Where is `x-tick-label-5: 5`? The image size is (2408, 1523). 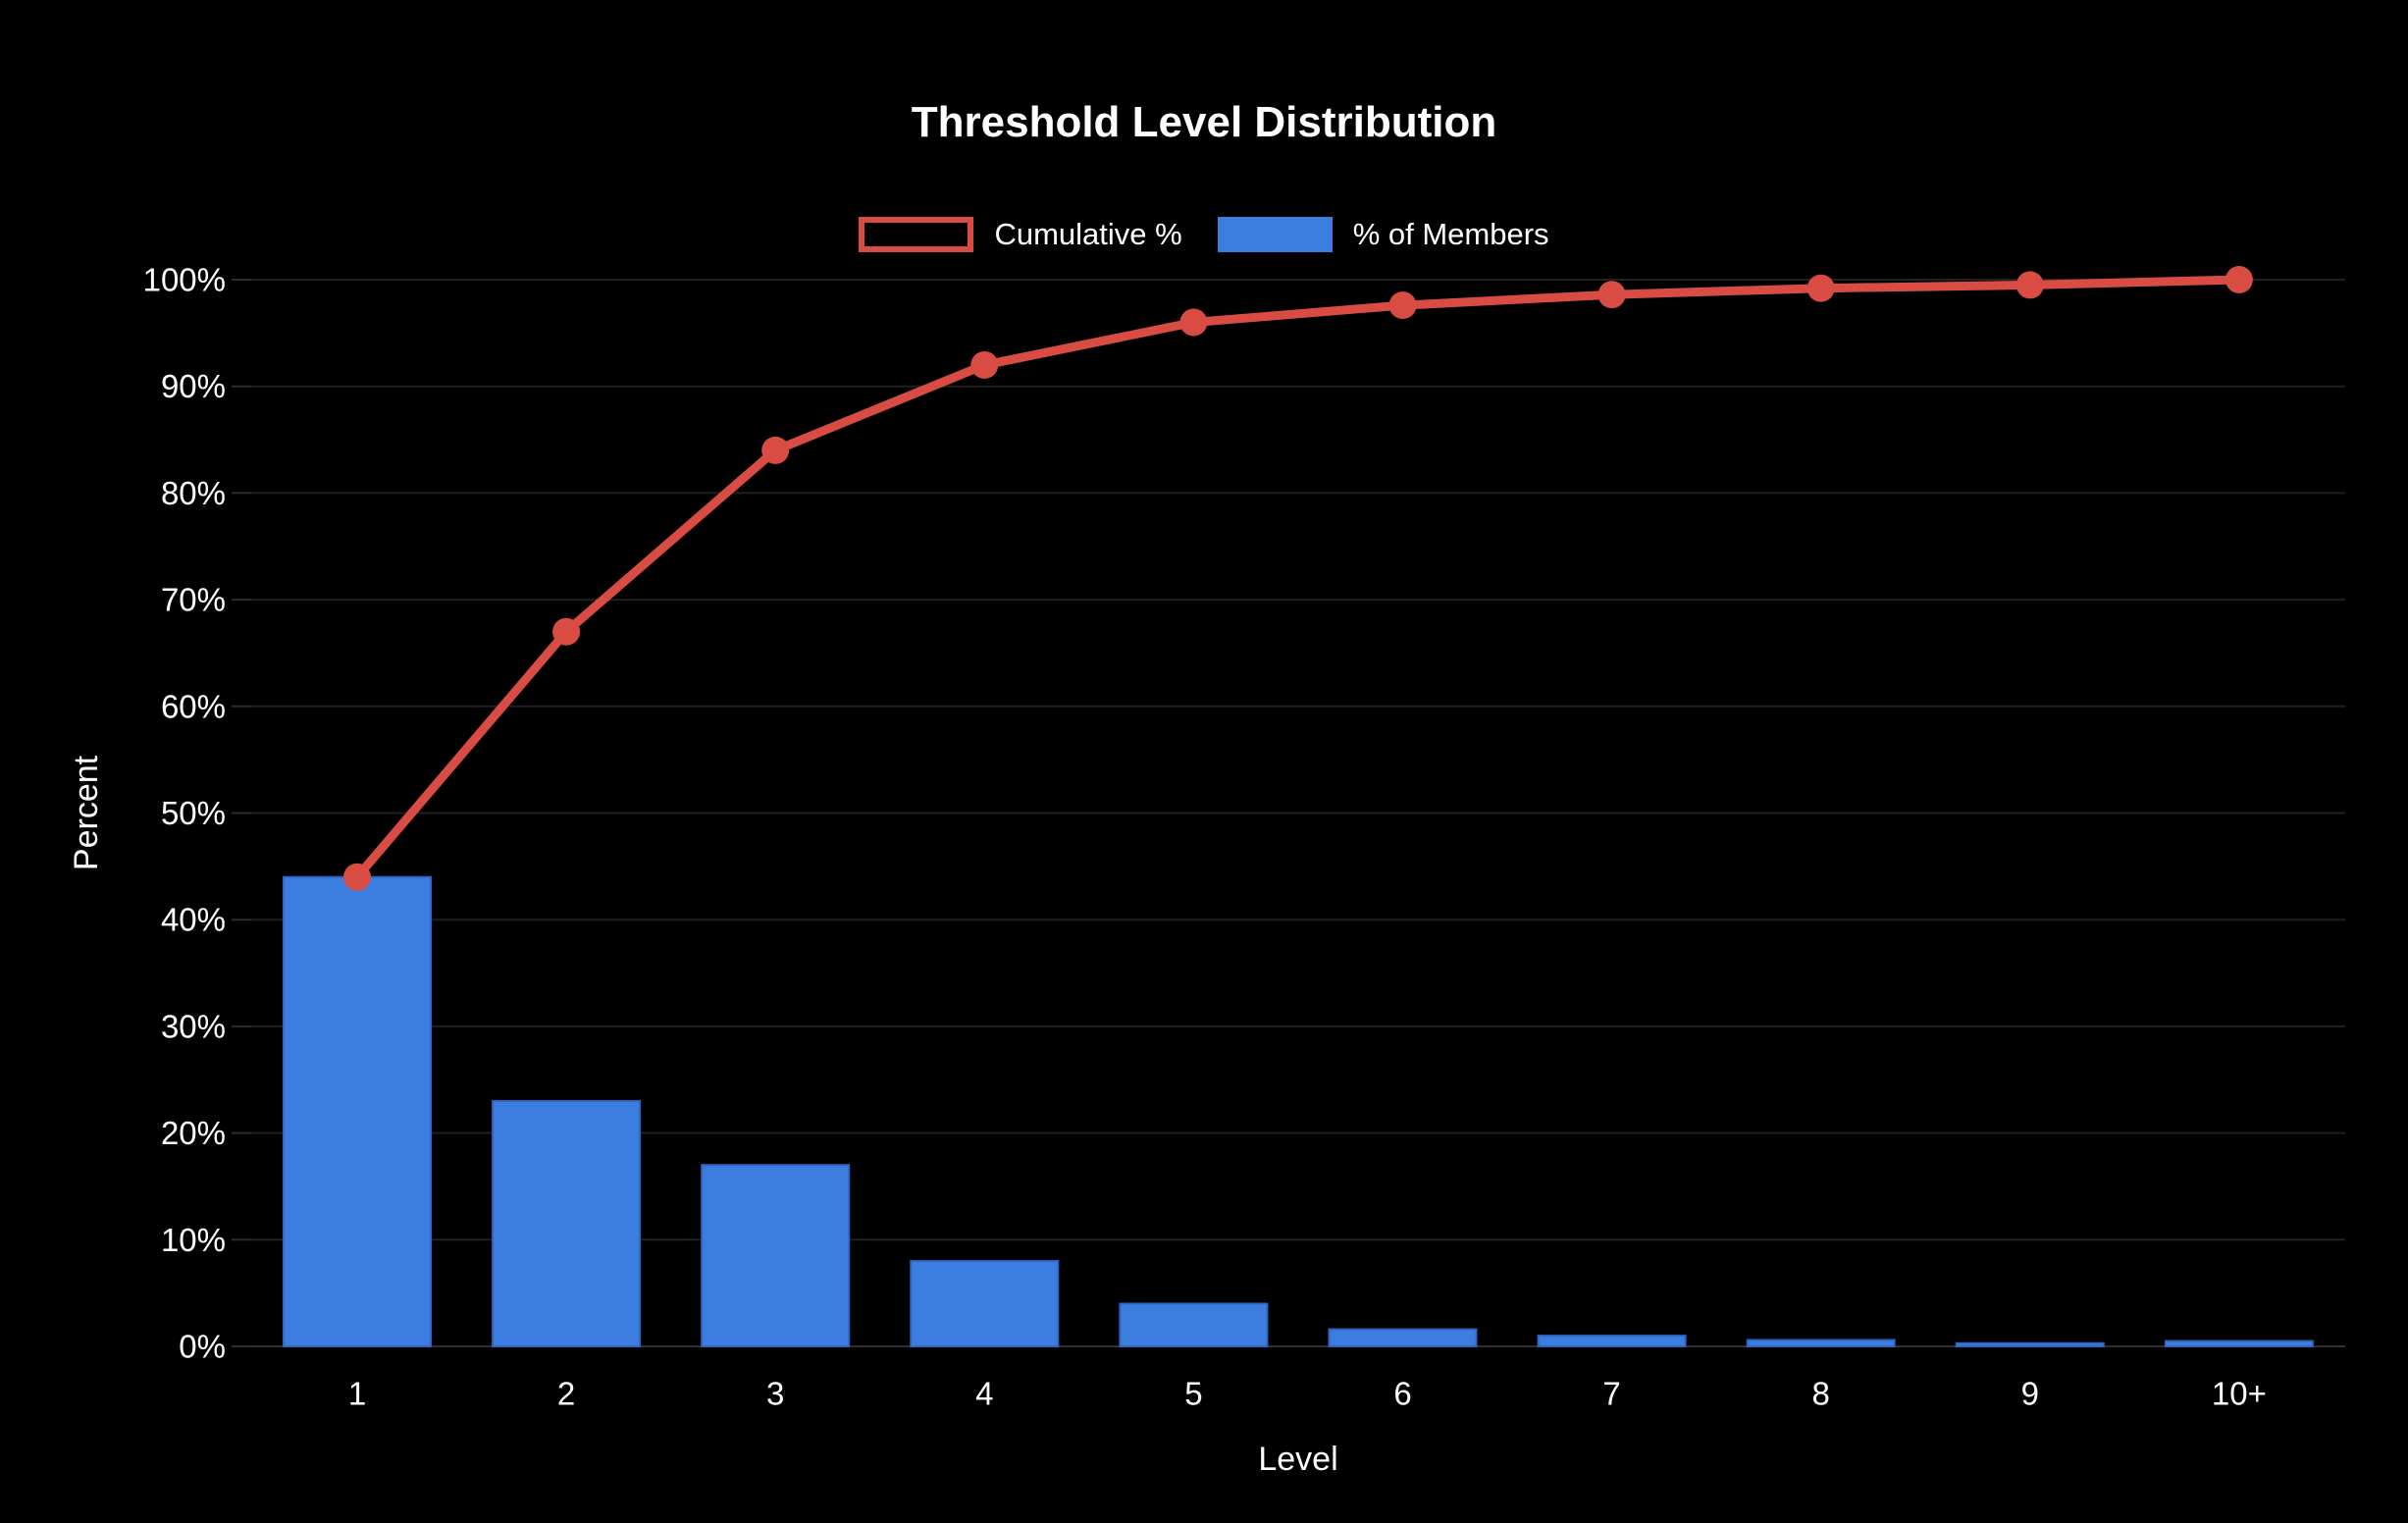
x-tick-label-5: 5 is located at coordinates (1193, 1394).